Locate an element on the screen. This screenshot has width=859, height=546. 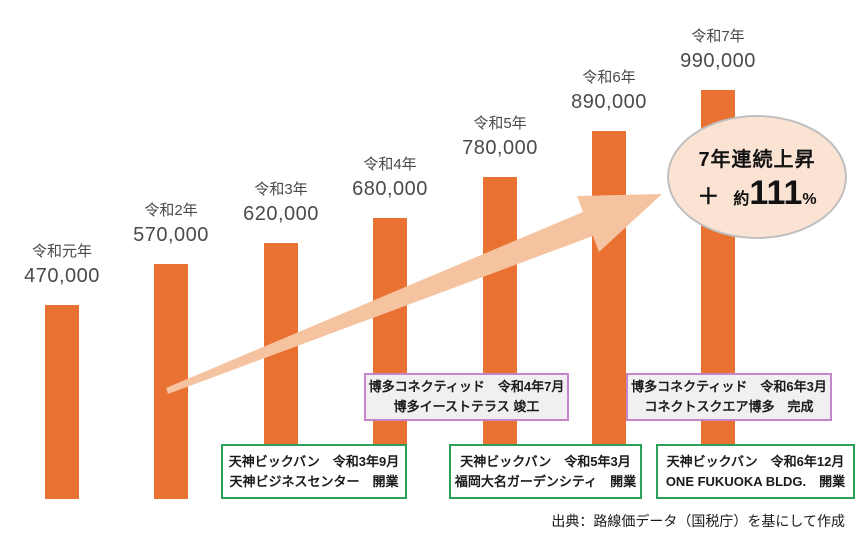
note-line: 天神ビックバン 令和6年12月 is located at coordinates (755, 461).